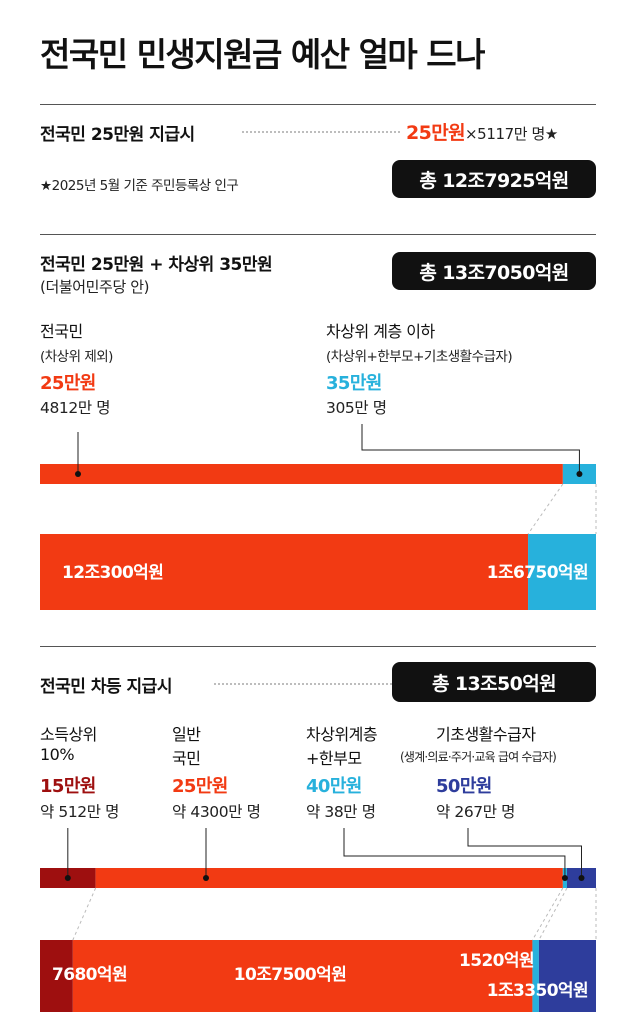 This screenshot has width=640, height=1033. What do you see at coordinates (95, 287) in the screenshot?
I see `section2-subheading: (더불어민주당 안)` at bounding box center [95, 287].